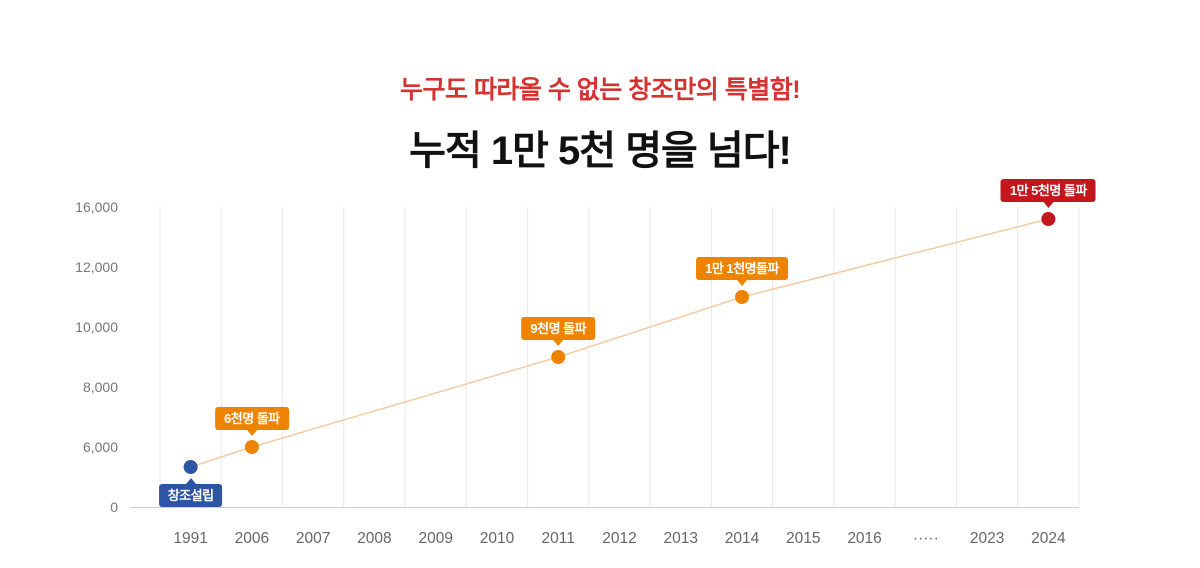 This screenshot has height=568, width=1200. What do you see at coordinates (96, 327) in the screenshot?
I see `y-axis-tick-label: 10,000` at bounding box center [96, 327].